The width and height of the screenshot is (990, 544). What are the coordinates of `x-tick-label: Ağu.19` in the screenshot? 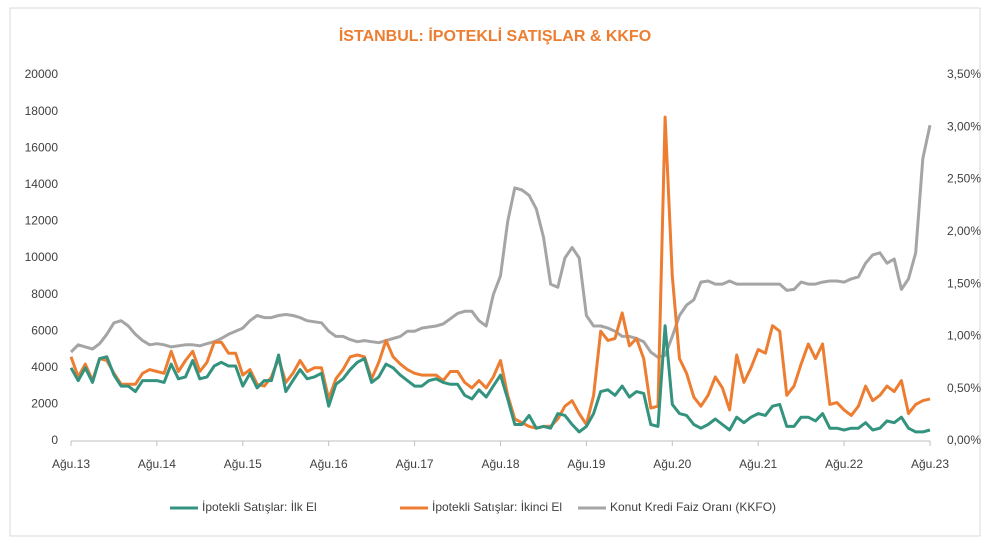 It's located at (586, 464).